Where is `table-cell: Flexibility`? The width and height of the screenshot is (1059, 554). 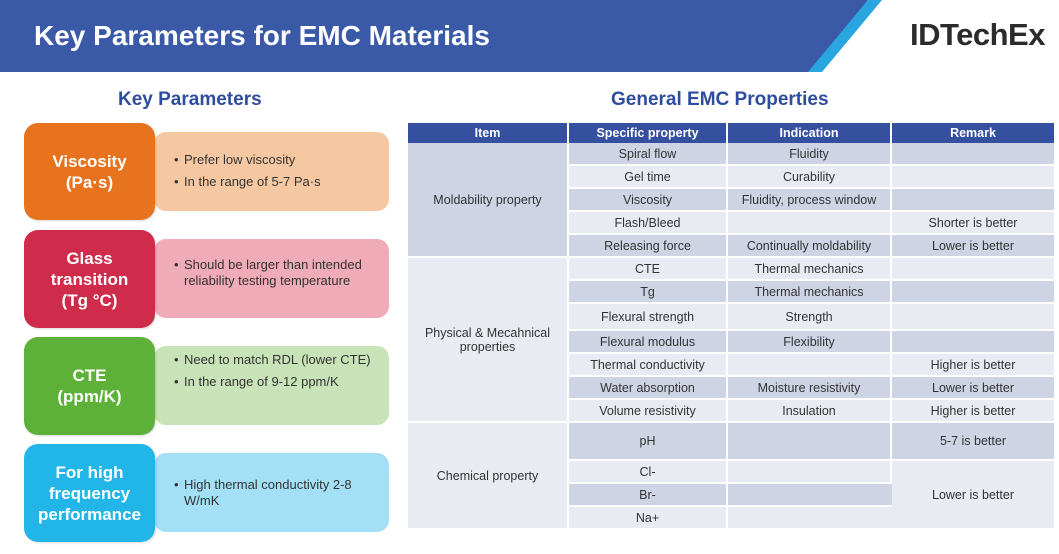 table-cell: Flexibility is located at coordinates (810, 342).